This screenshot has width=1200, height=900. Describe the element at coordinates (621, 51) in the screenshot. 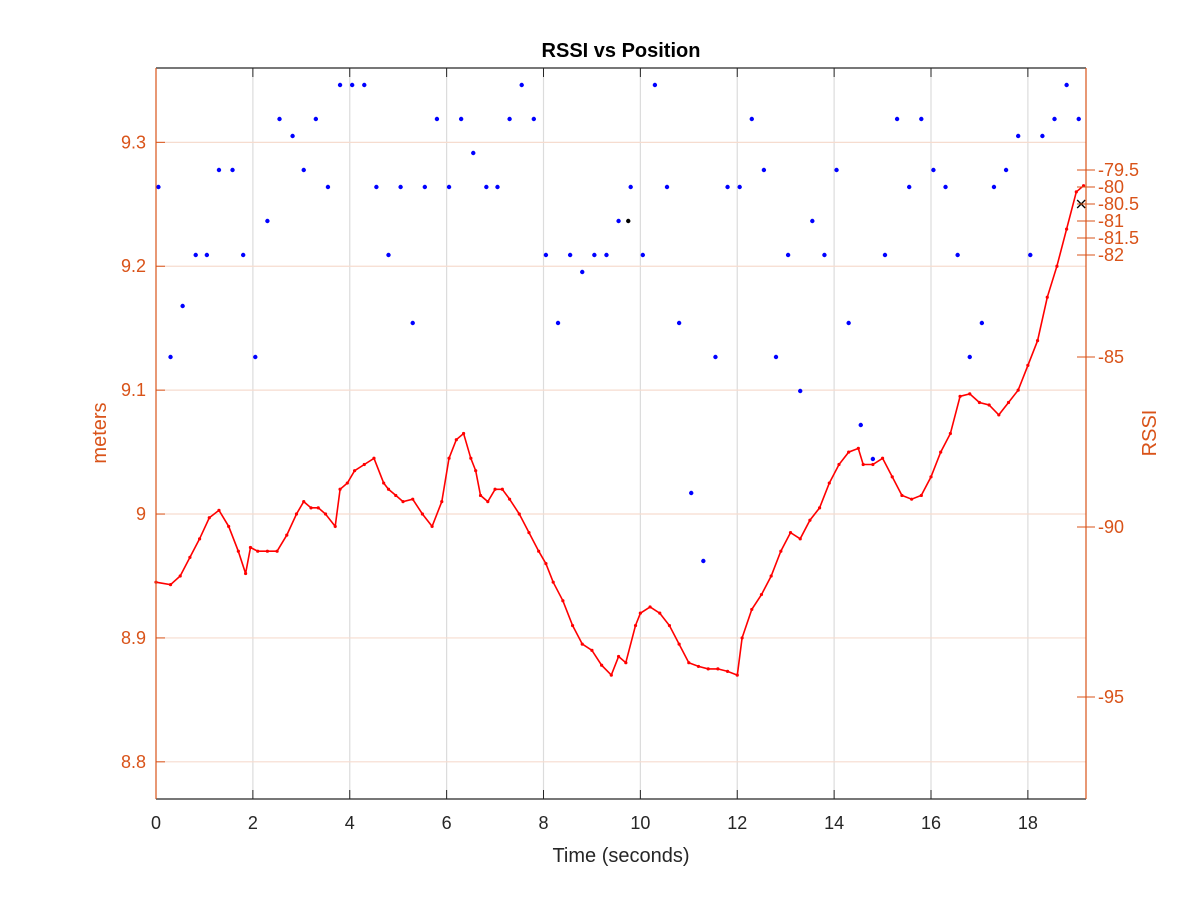

I see `chart-title: RSSI vs Position` at that location.